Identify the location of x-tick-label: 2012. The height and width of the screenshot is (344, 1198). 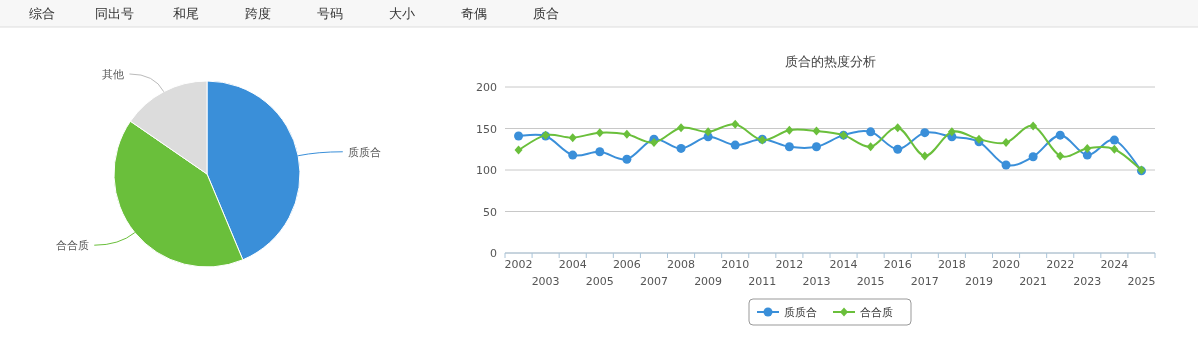
(789, 264).